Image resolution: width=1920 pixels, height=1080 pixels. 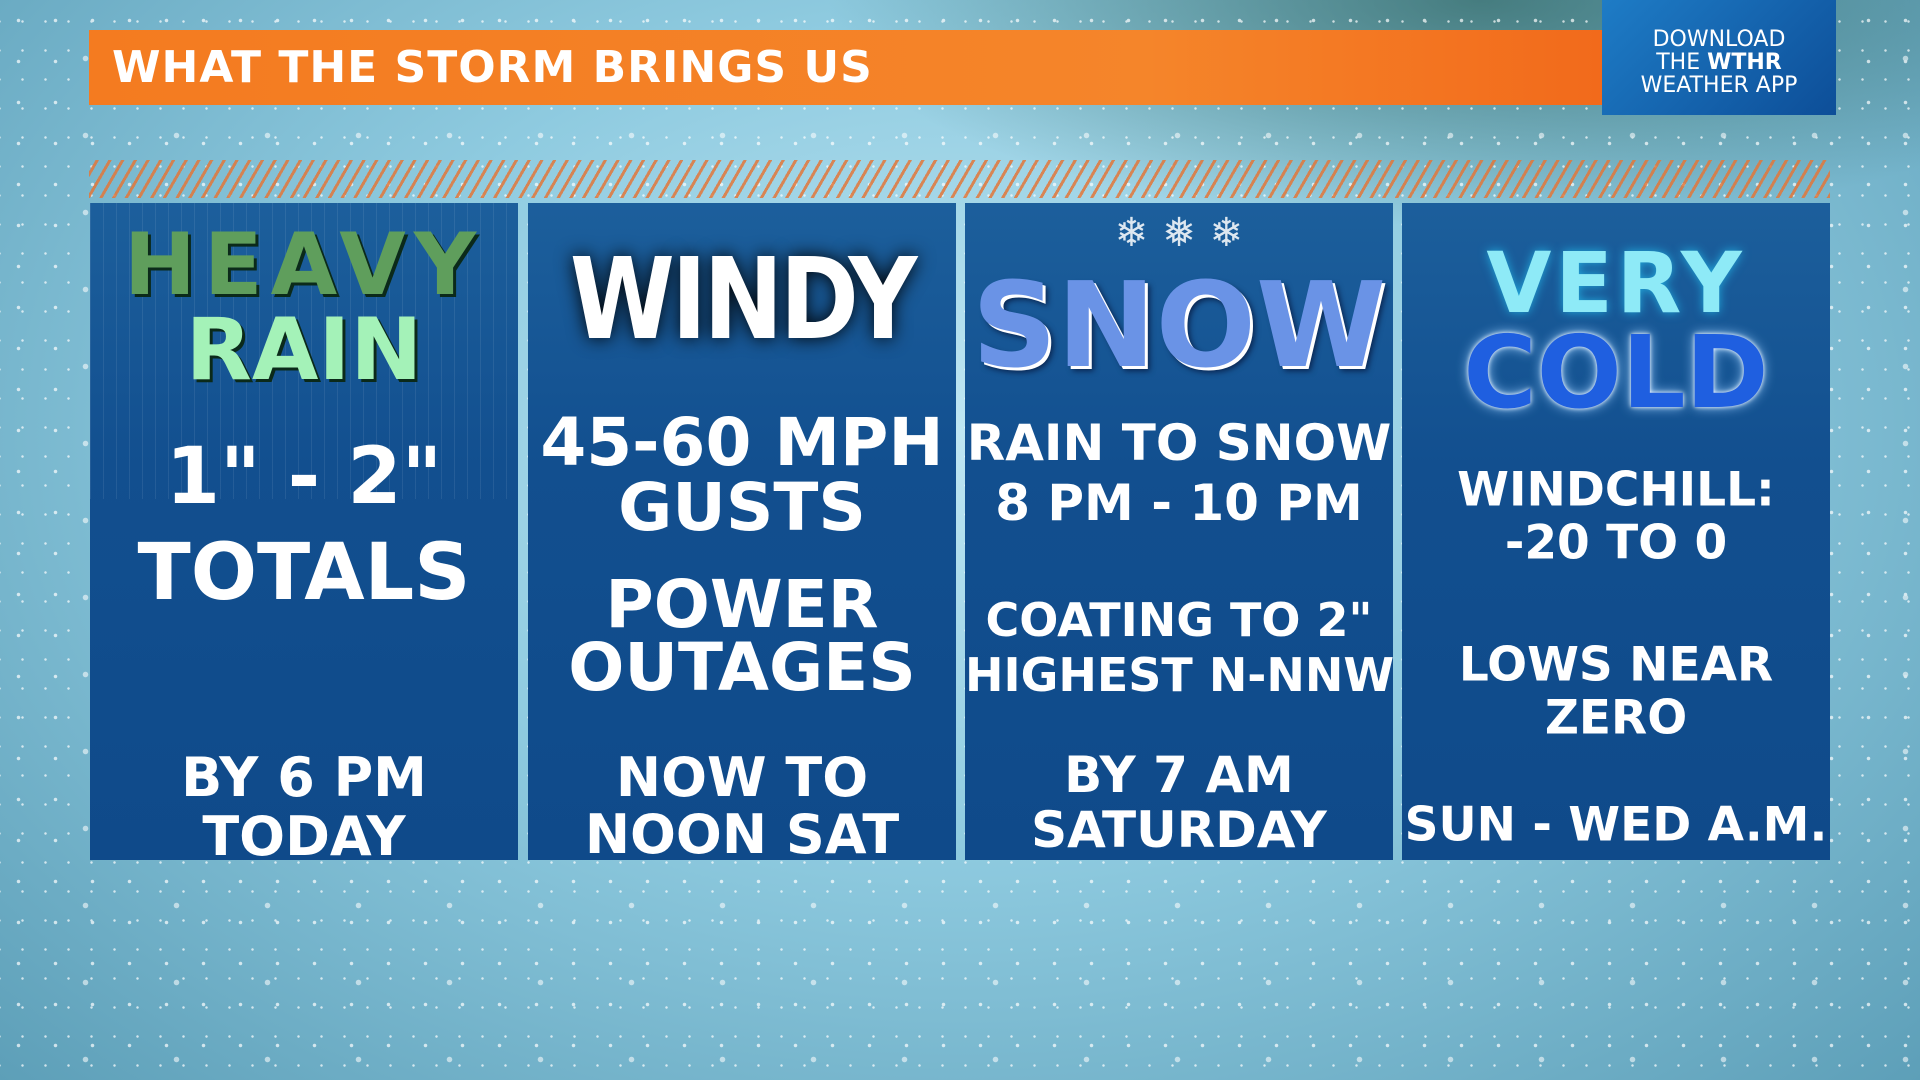 I want to click on panel-heavy-rain: HEAVY RAIN 1" - 2" TOTALS BY 6 PM TODAY, so click(x=304, y=531).